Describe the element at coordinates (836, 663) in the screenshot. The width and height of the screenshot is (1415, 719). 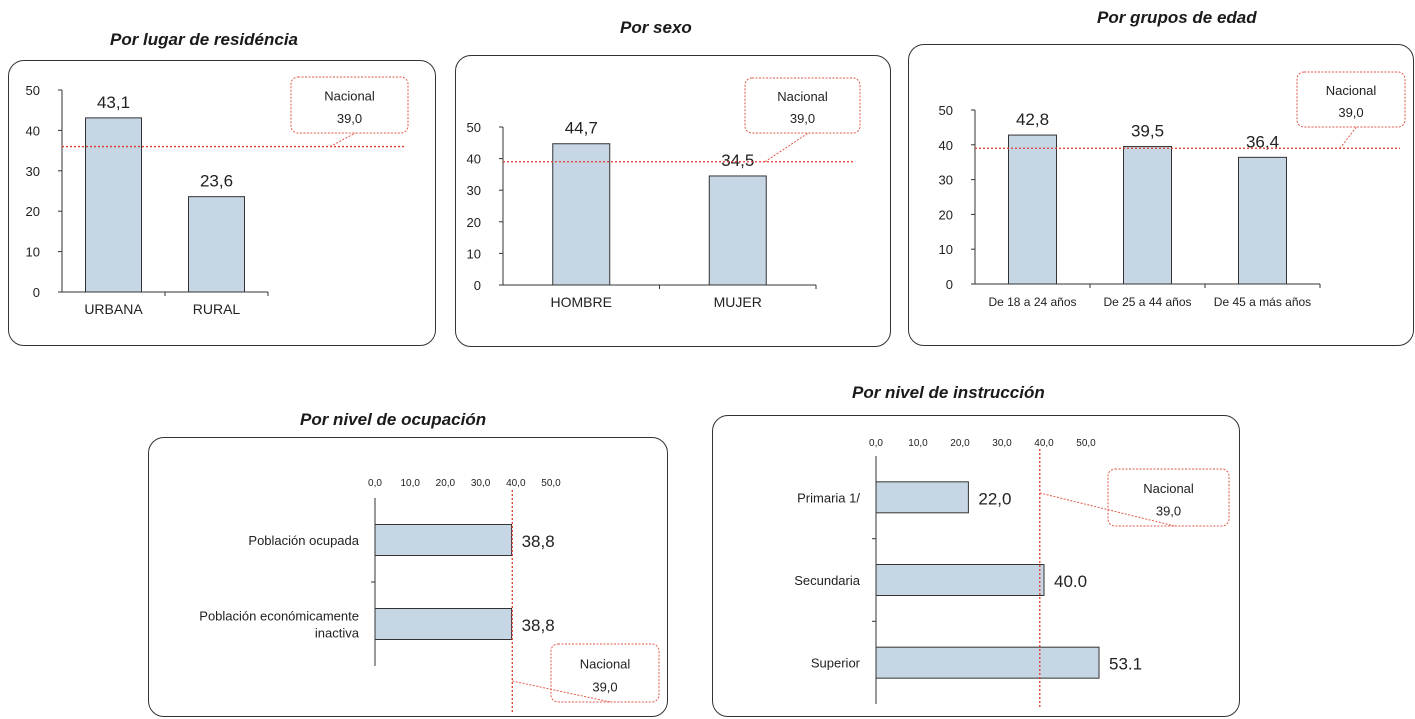
I see `instruccion-category-label: Superior` at that location.